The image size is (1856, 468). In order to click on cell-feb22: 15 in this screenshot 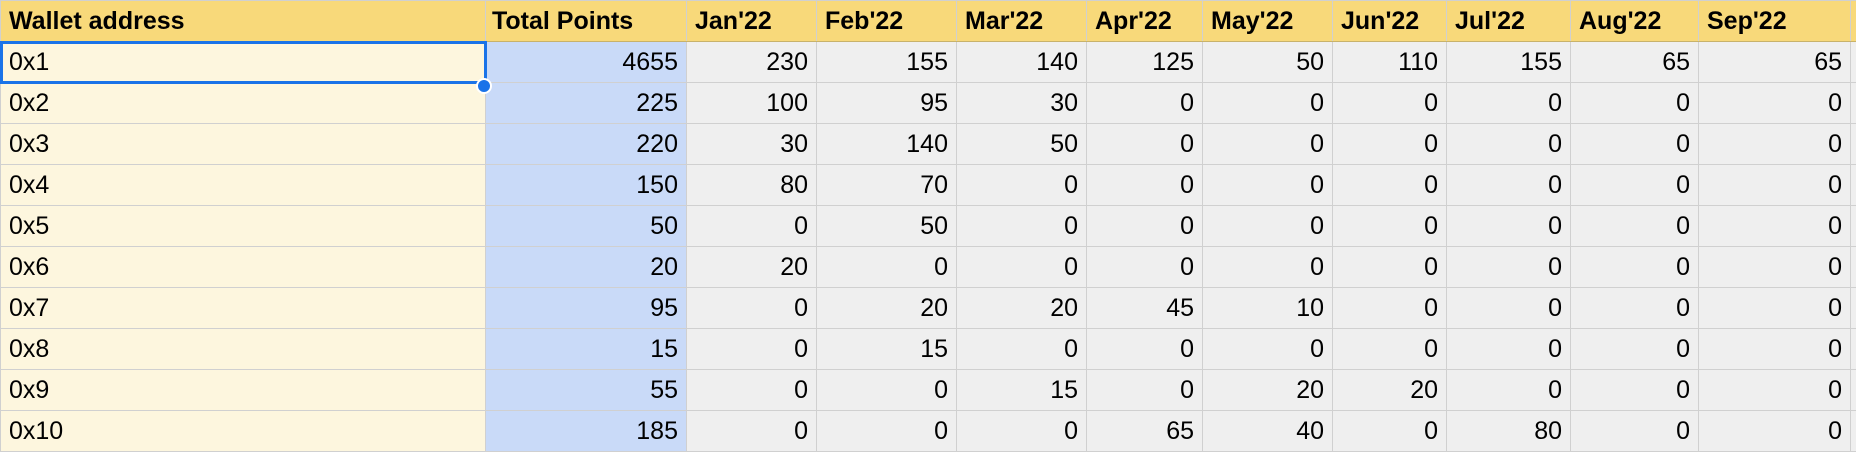, I will do `click(886, 349)`.